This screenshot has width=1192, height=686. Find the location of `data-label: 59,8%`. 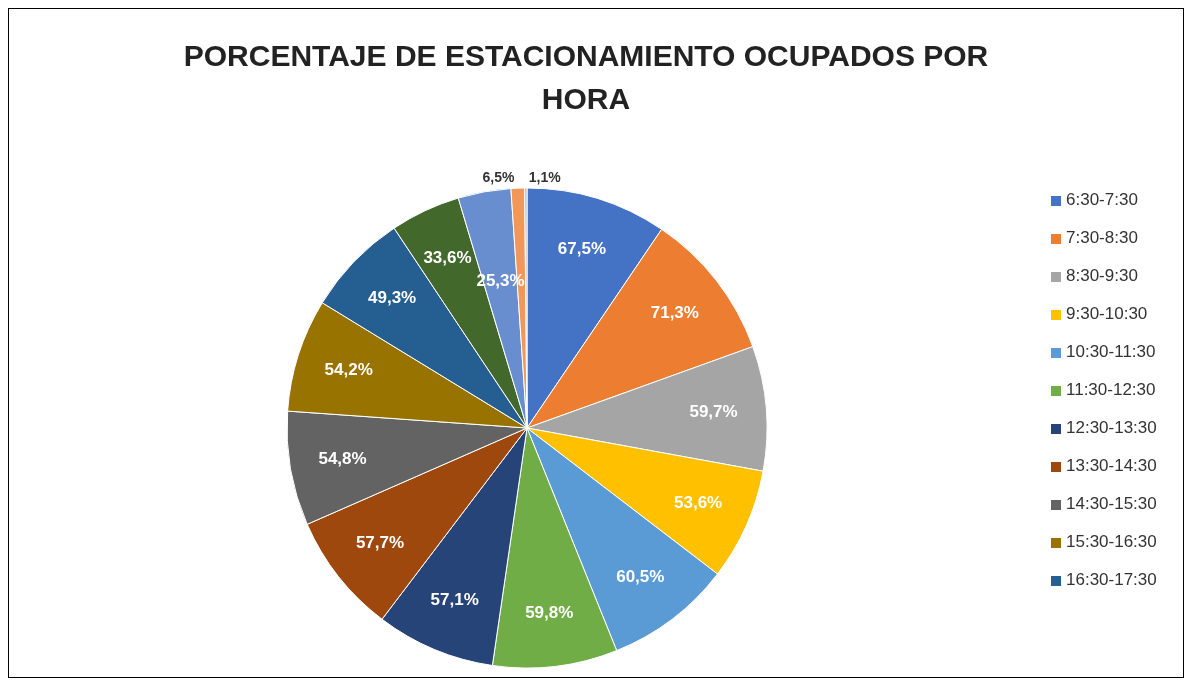

data-label: 59,8% is located at coordinates (549, 613).